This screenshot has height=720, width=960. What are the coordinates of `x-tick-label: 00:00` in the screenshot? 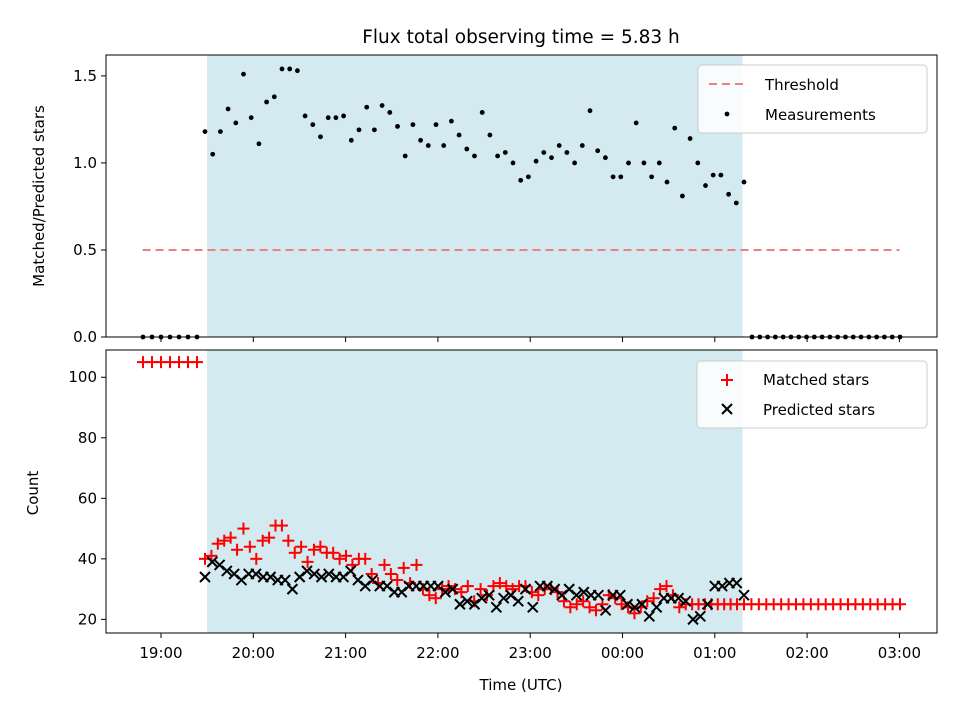 It's located at (622, 653).